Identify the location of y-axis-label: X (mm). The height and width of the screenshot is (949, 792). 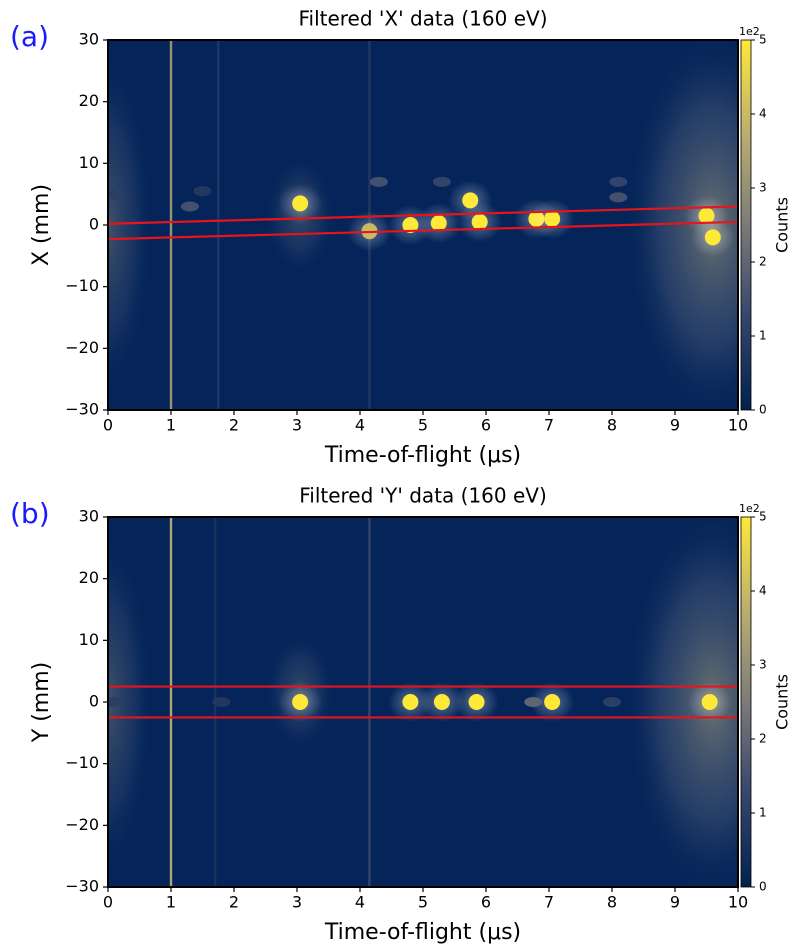
(41, 225).